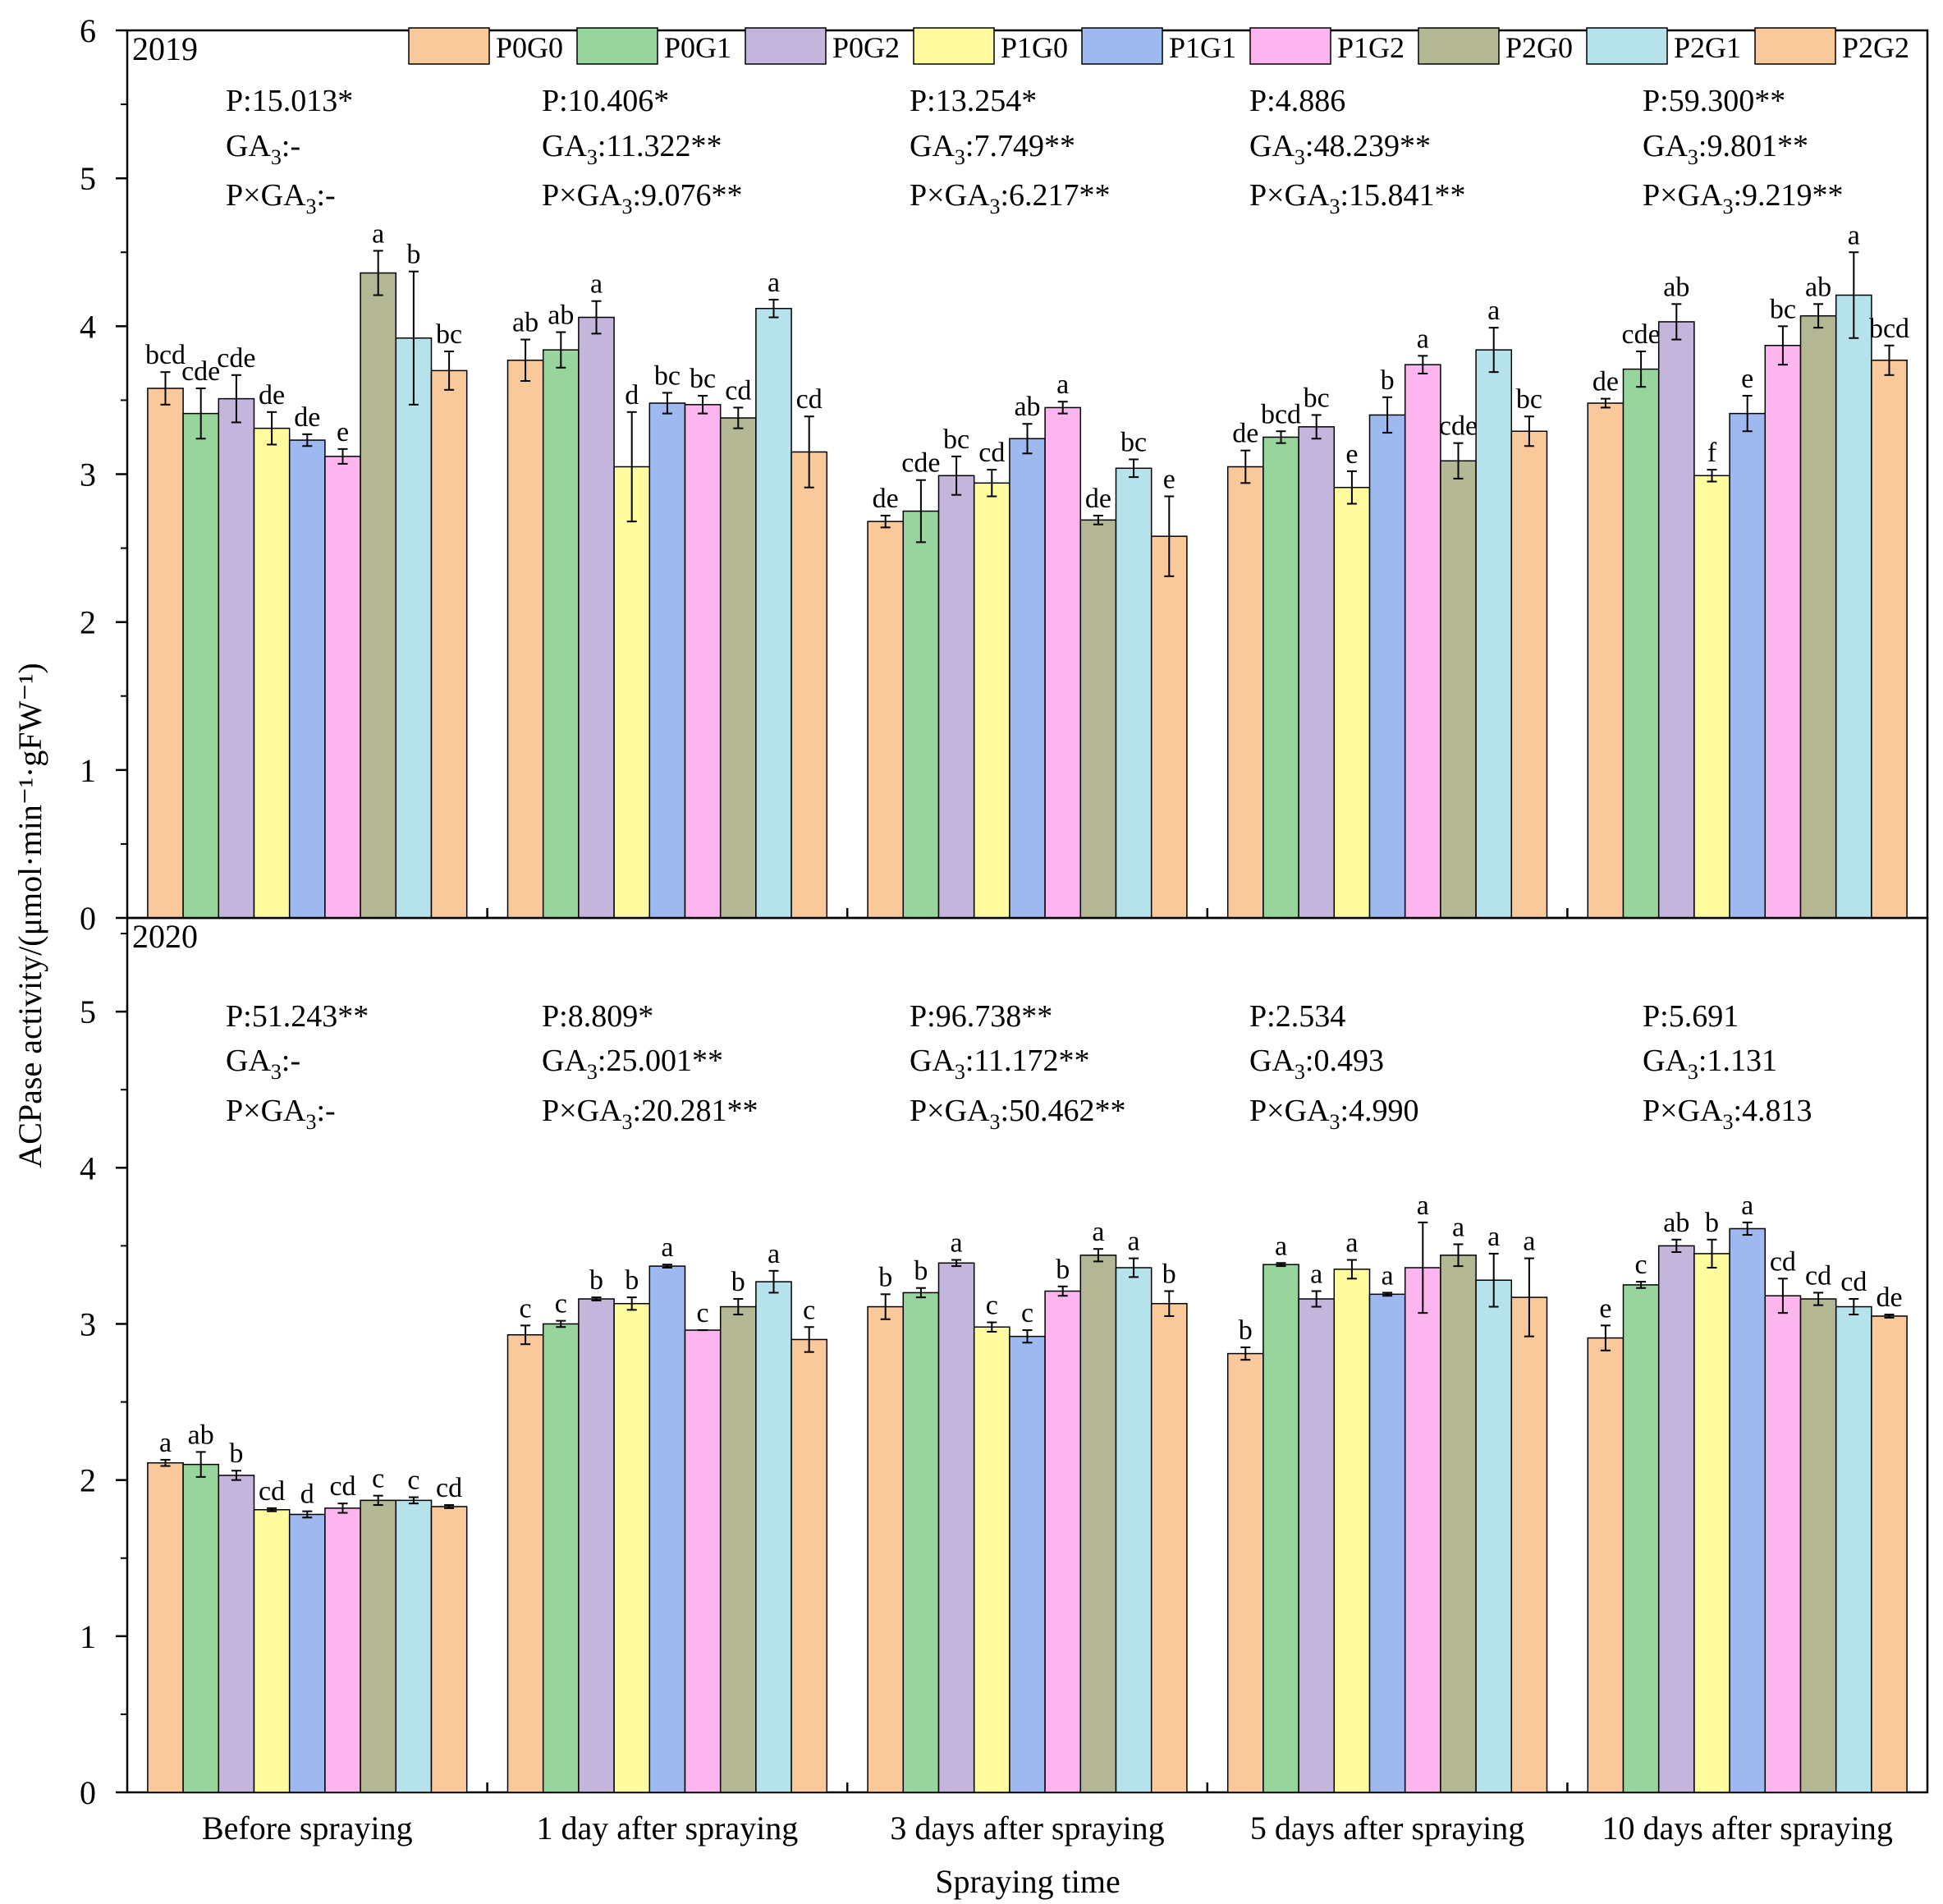 This screenshot has width=1943, height=1904. What do you see at coordinates (1158, 46) in the screenshot?
I see `legend: P0G0 P0G1 P0G2 P1G0 P1G1 P1G2 P2G0 P2G1 P2G2` at bounding box center [1158, 46].